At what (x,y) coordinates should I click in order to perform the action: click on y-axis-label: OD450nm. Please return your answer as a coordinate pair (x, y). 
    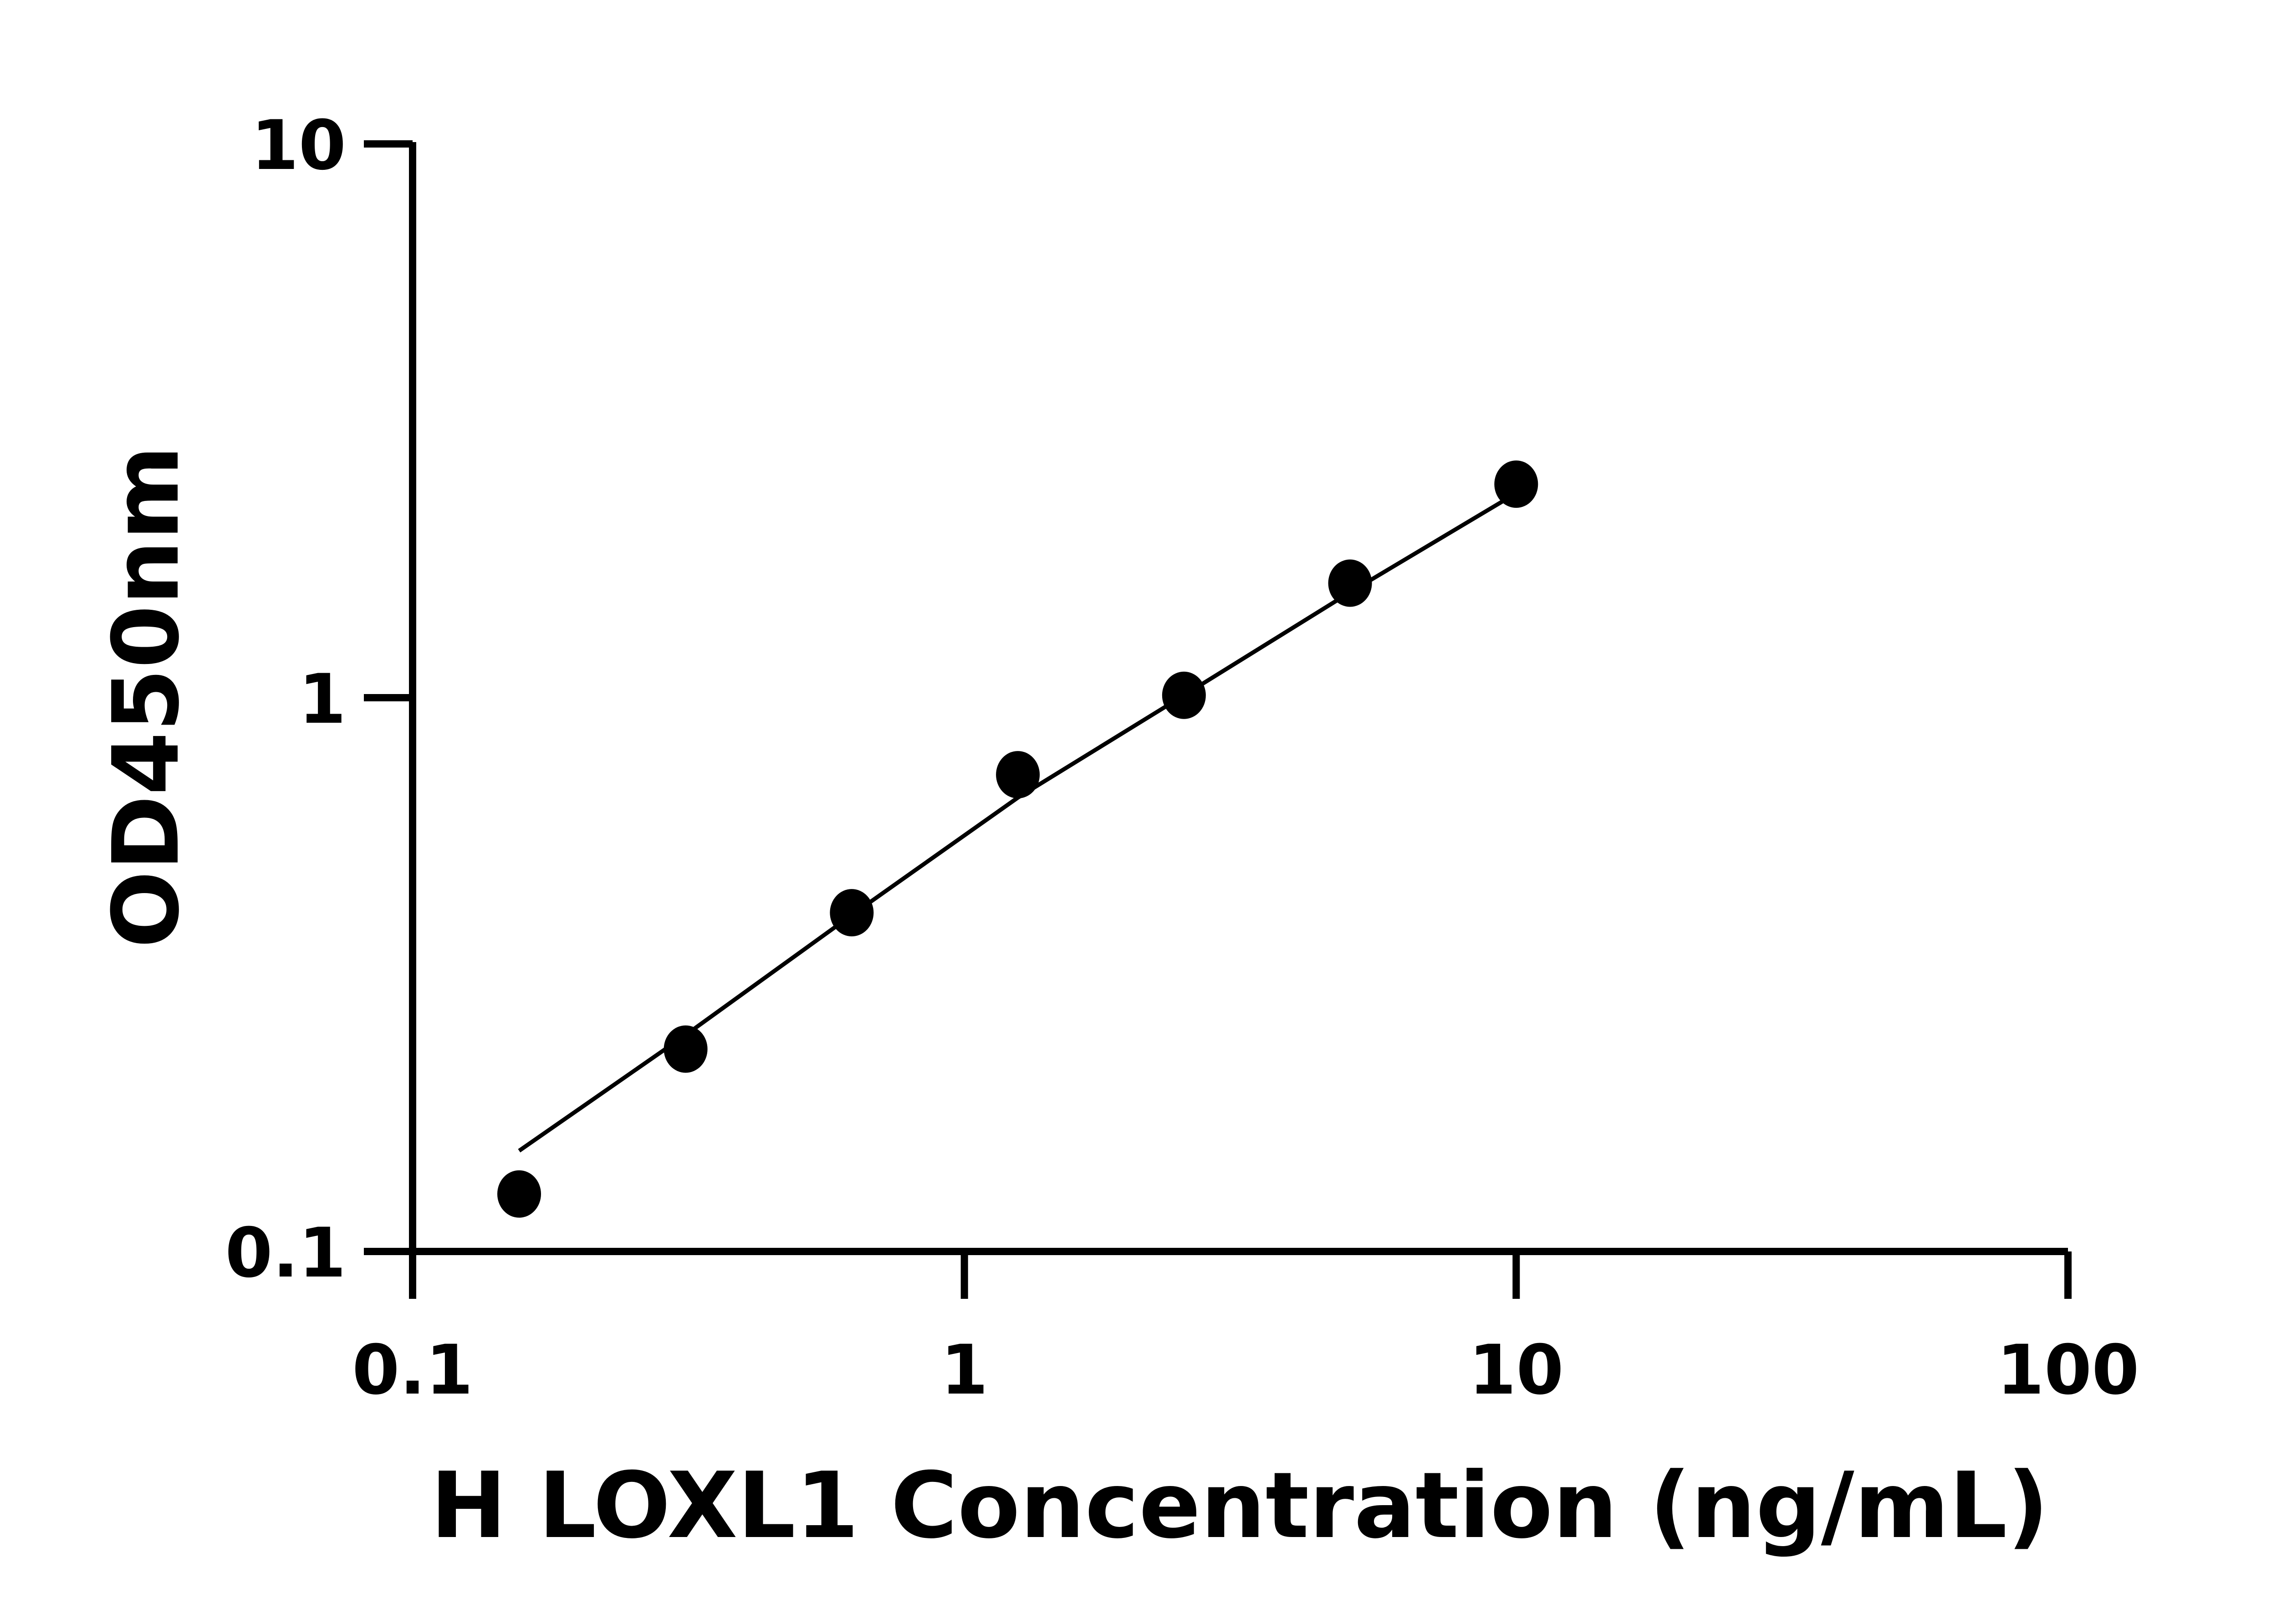
    Looking at the image, I should click on (146, 696).